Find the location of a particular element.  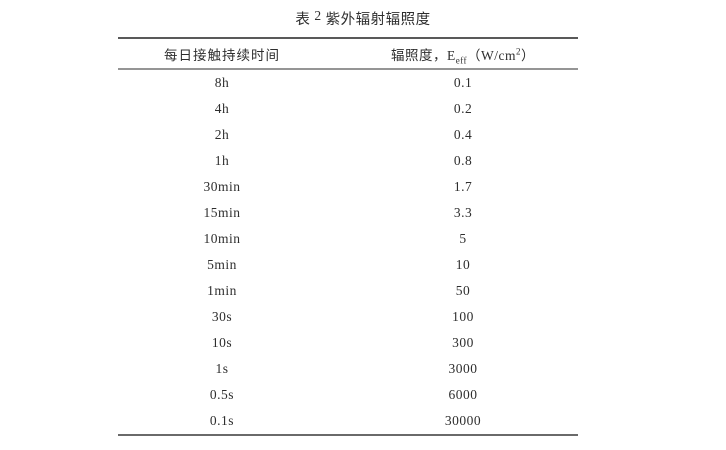

duration-cell: 0.1s is located at coordinates (222, 420).